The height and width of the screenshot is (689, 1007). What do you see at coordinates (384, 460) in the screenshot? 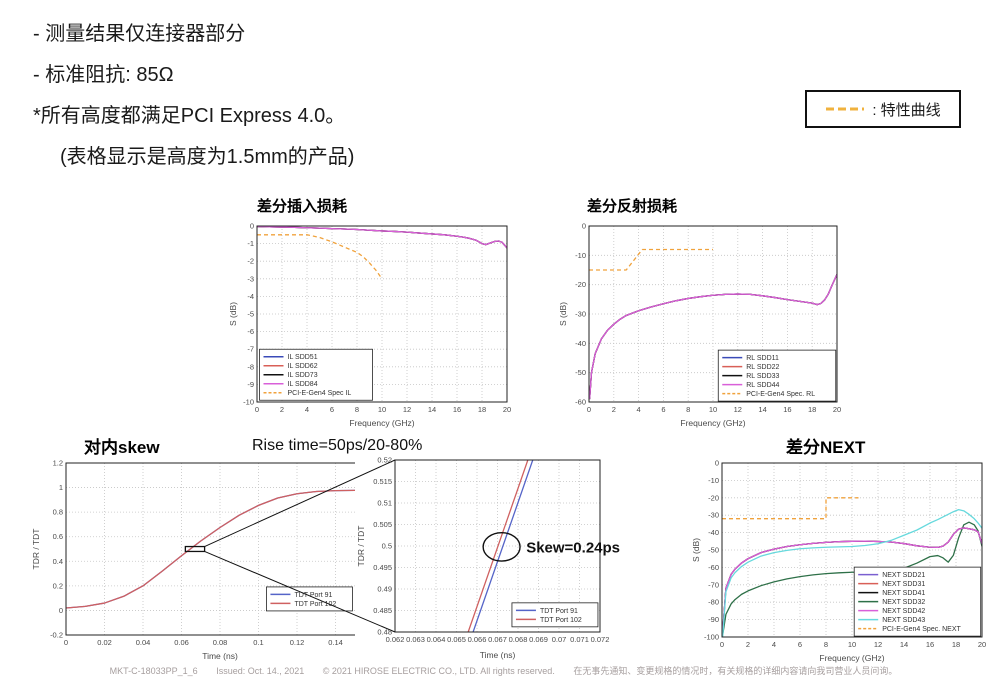
I see `svg-text: 0.52` at bounding box center [384, 460].